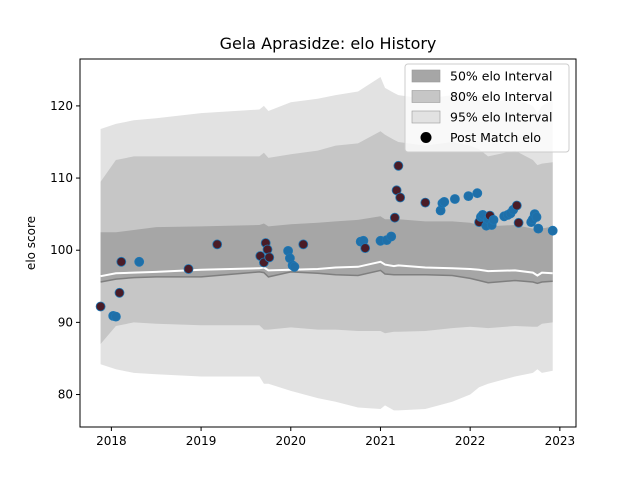  I want to click on lower-quartile-line, so click(326, 277).